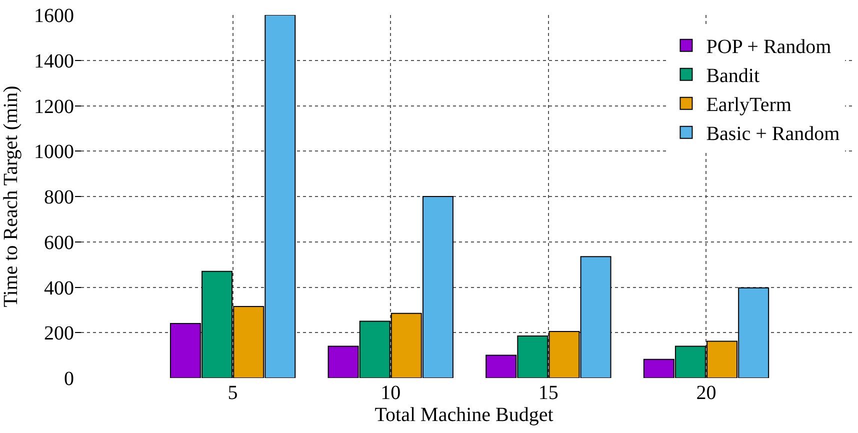 The height and width of the screenshot is (433, 858). I want to click on x-tick-label: 10, so click(390, 393).